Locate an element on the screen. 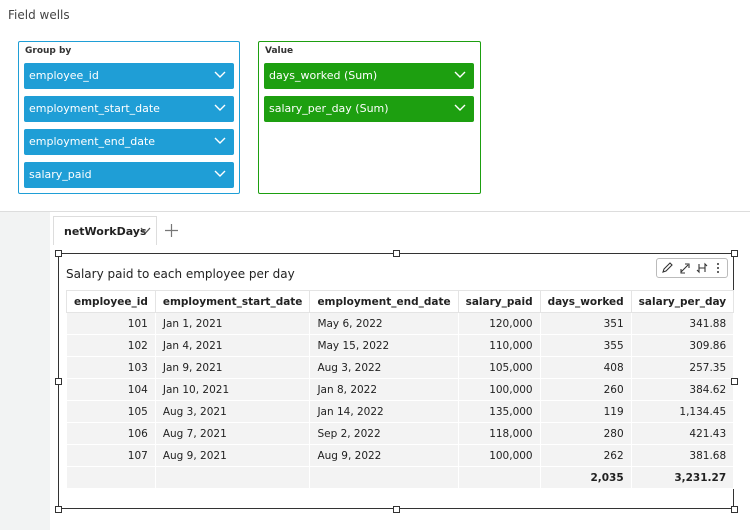 The image size is (750, 530). table-cell: Aug 9, 2021 is located at coordinates (232, 455).